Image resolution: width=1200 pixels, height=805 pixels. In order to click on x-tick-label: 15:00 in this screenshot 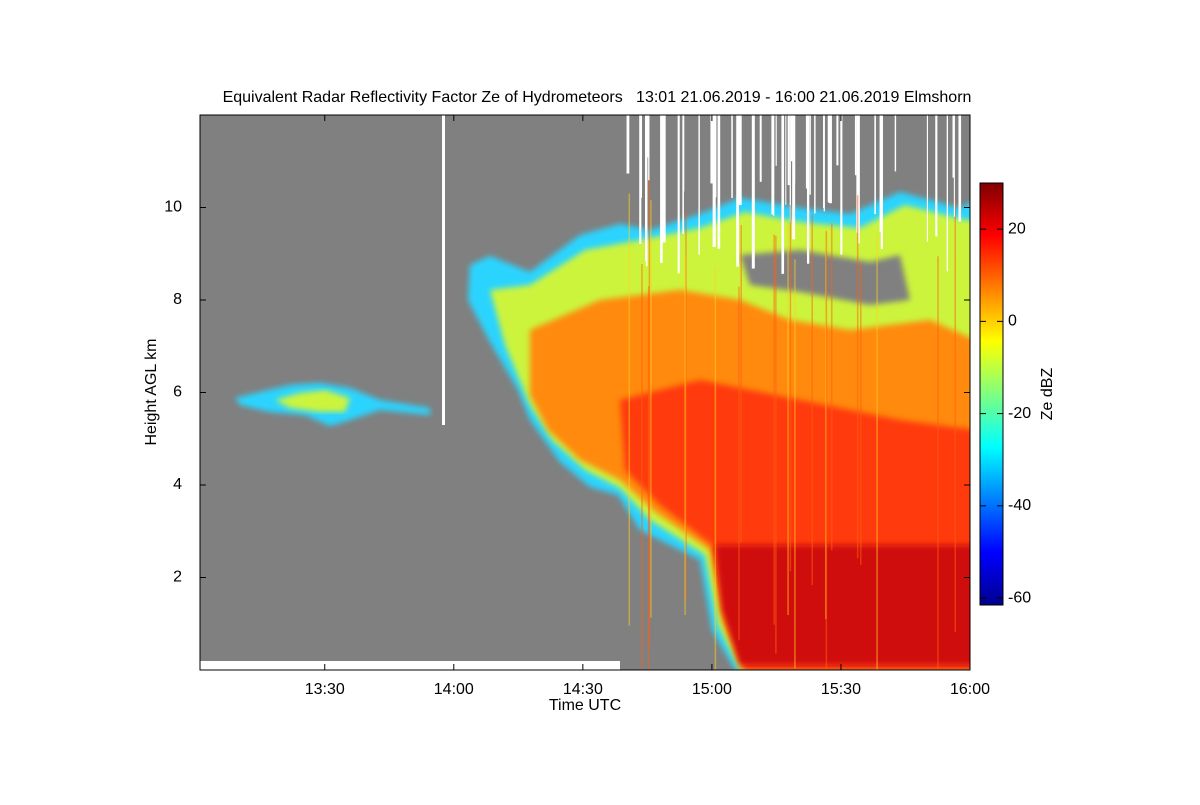, I will do `click(712, 689)`.